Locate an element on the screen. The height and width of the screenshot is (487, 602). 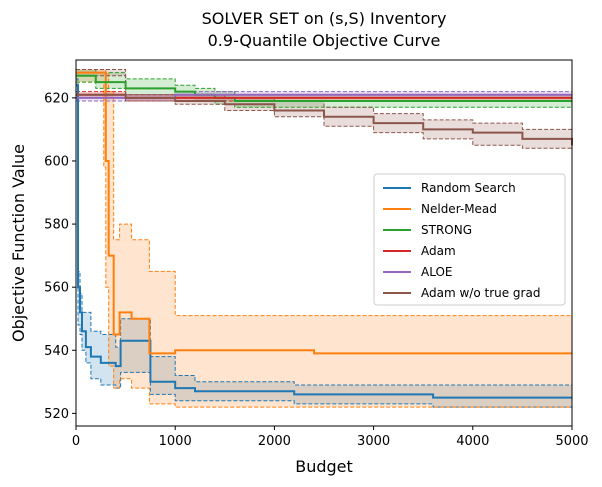
legend-label-adam: Adam is located at coordinates (438, 251).